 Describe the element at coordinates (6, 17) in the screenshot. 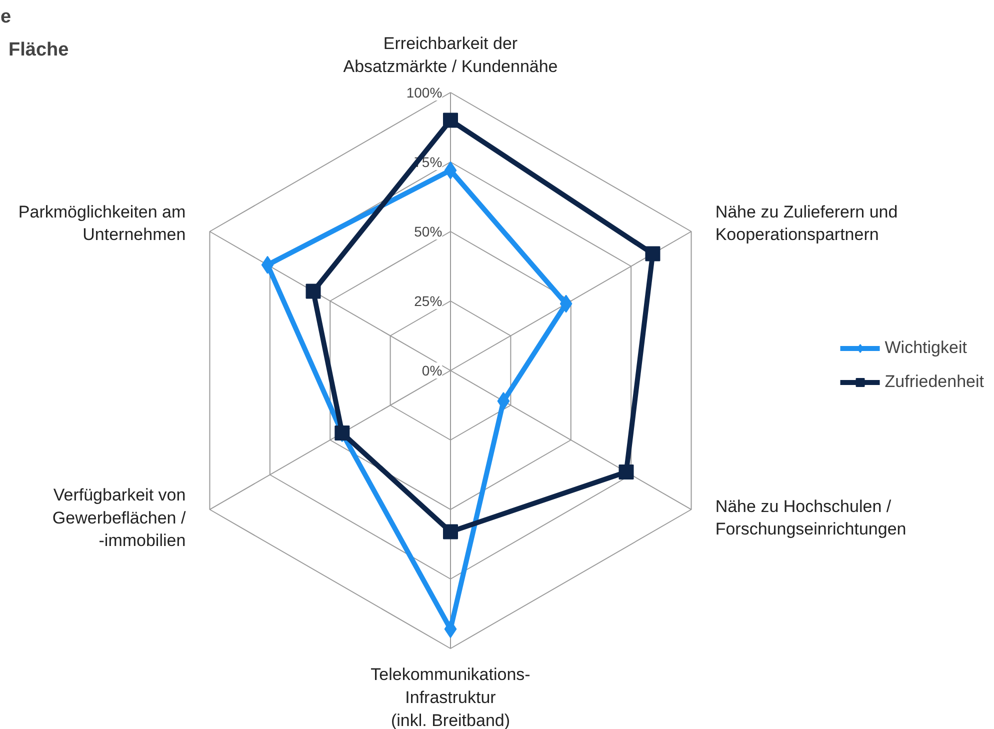

I see `chart-title: e` at that location.